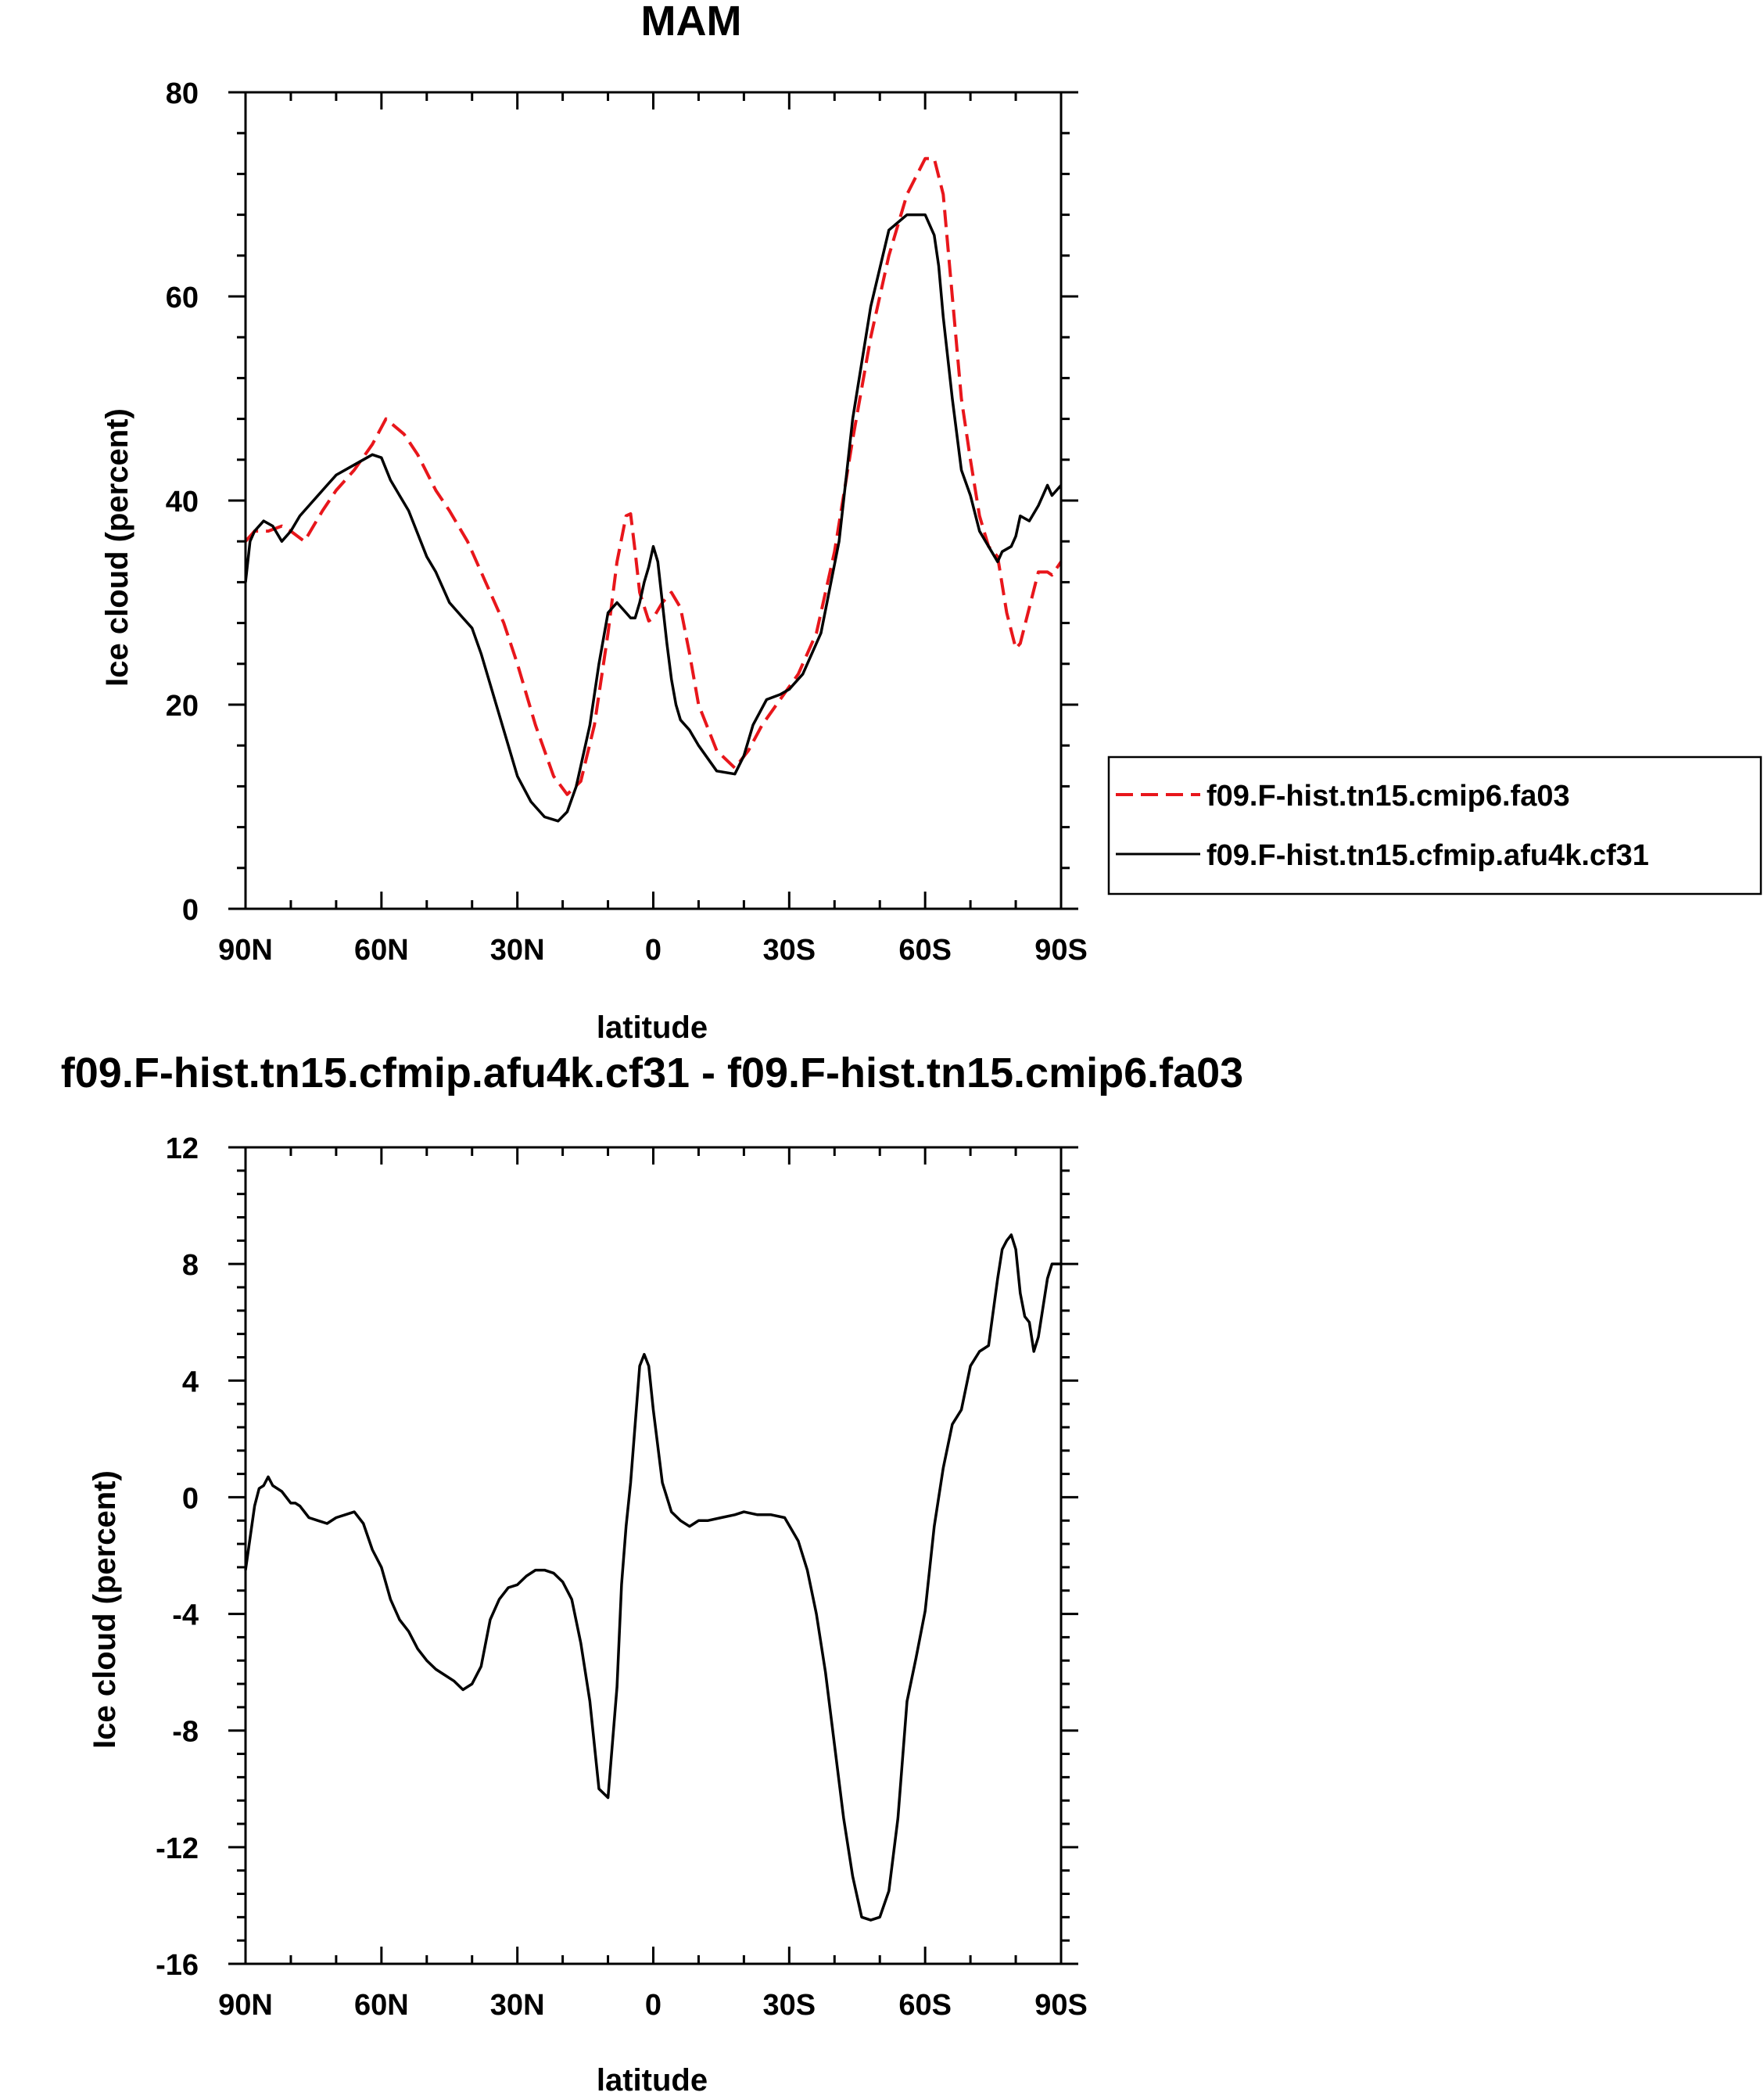 The width and height of the screenshot is (1764, 2096). What do you see at coordinates (191, 1265) in the screenshot?
I see `y-tick-label: 8` at bounding box center [191, 1265].